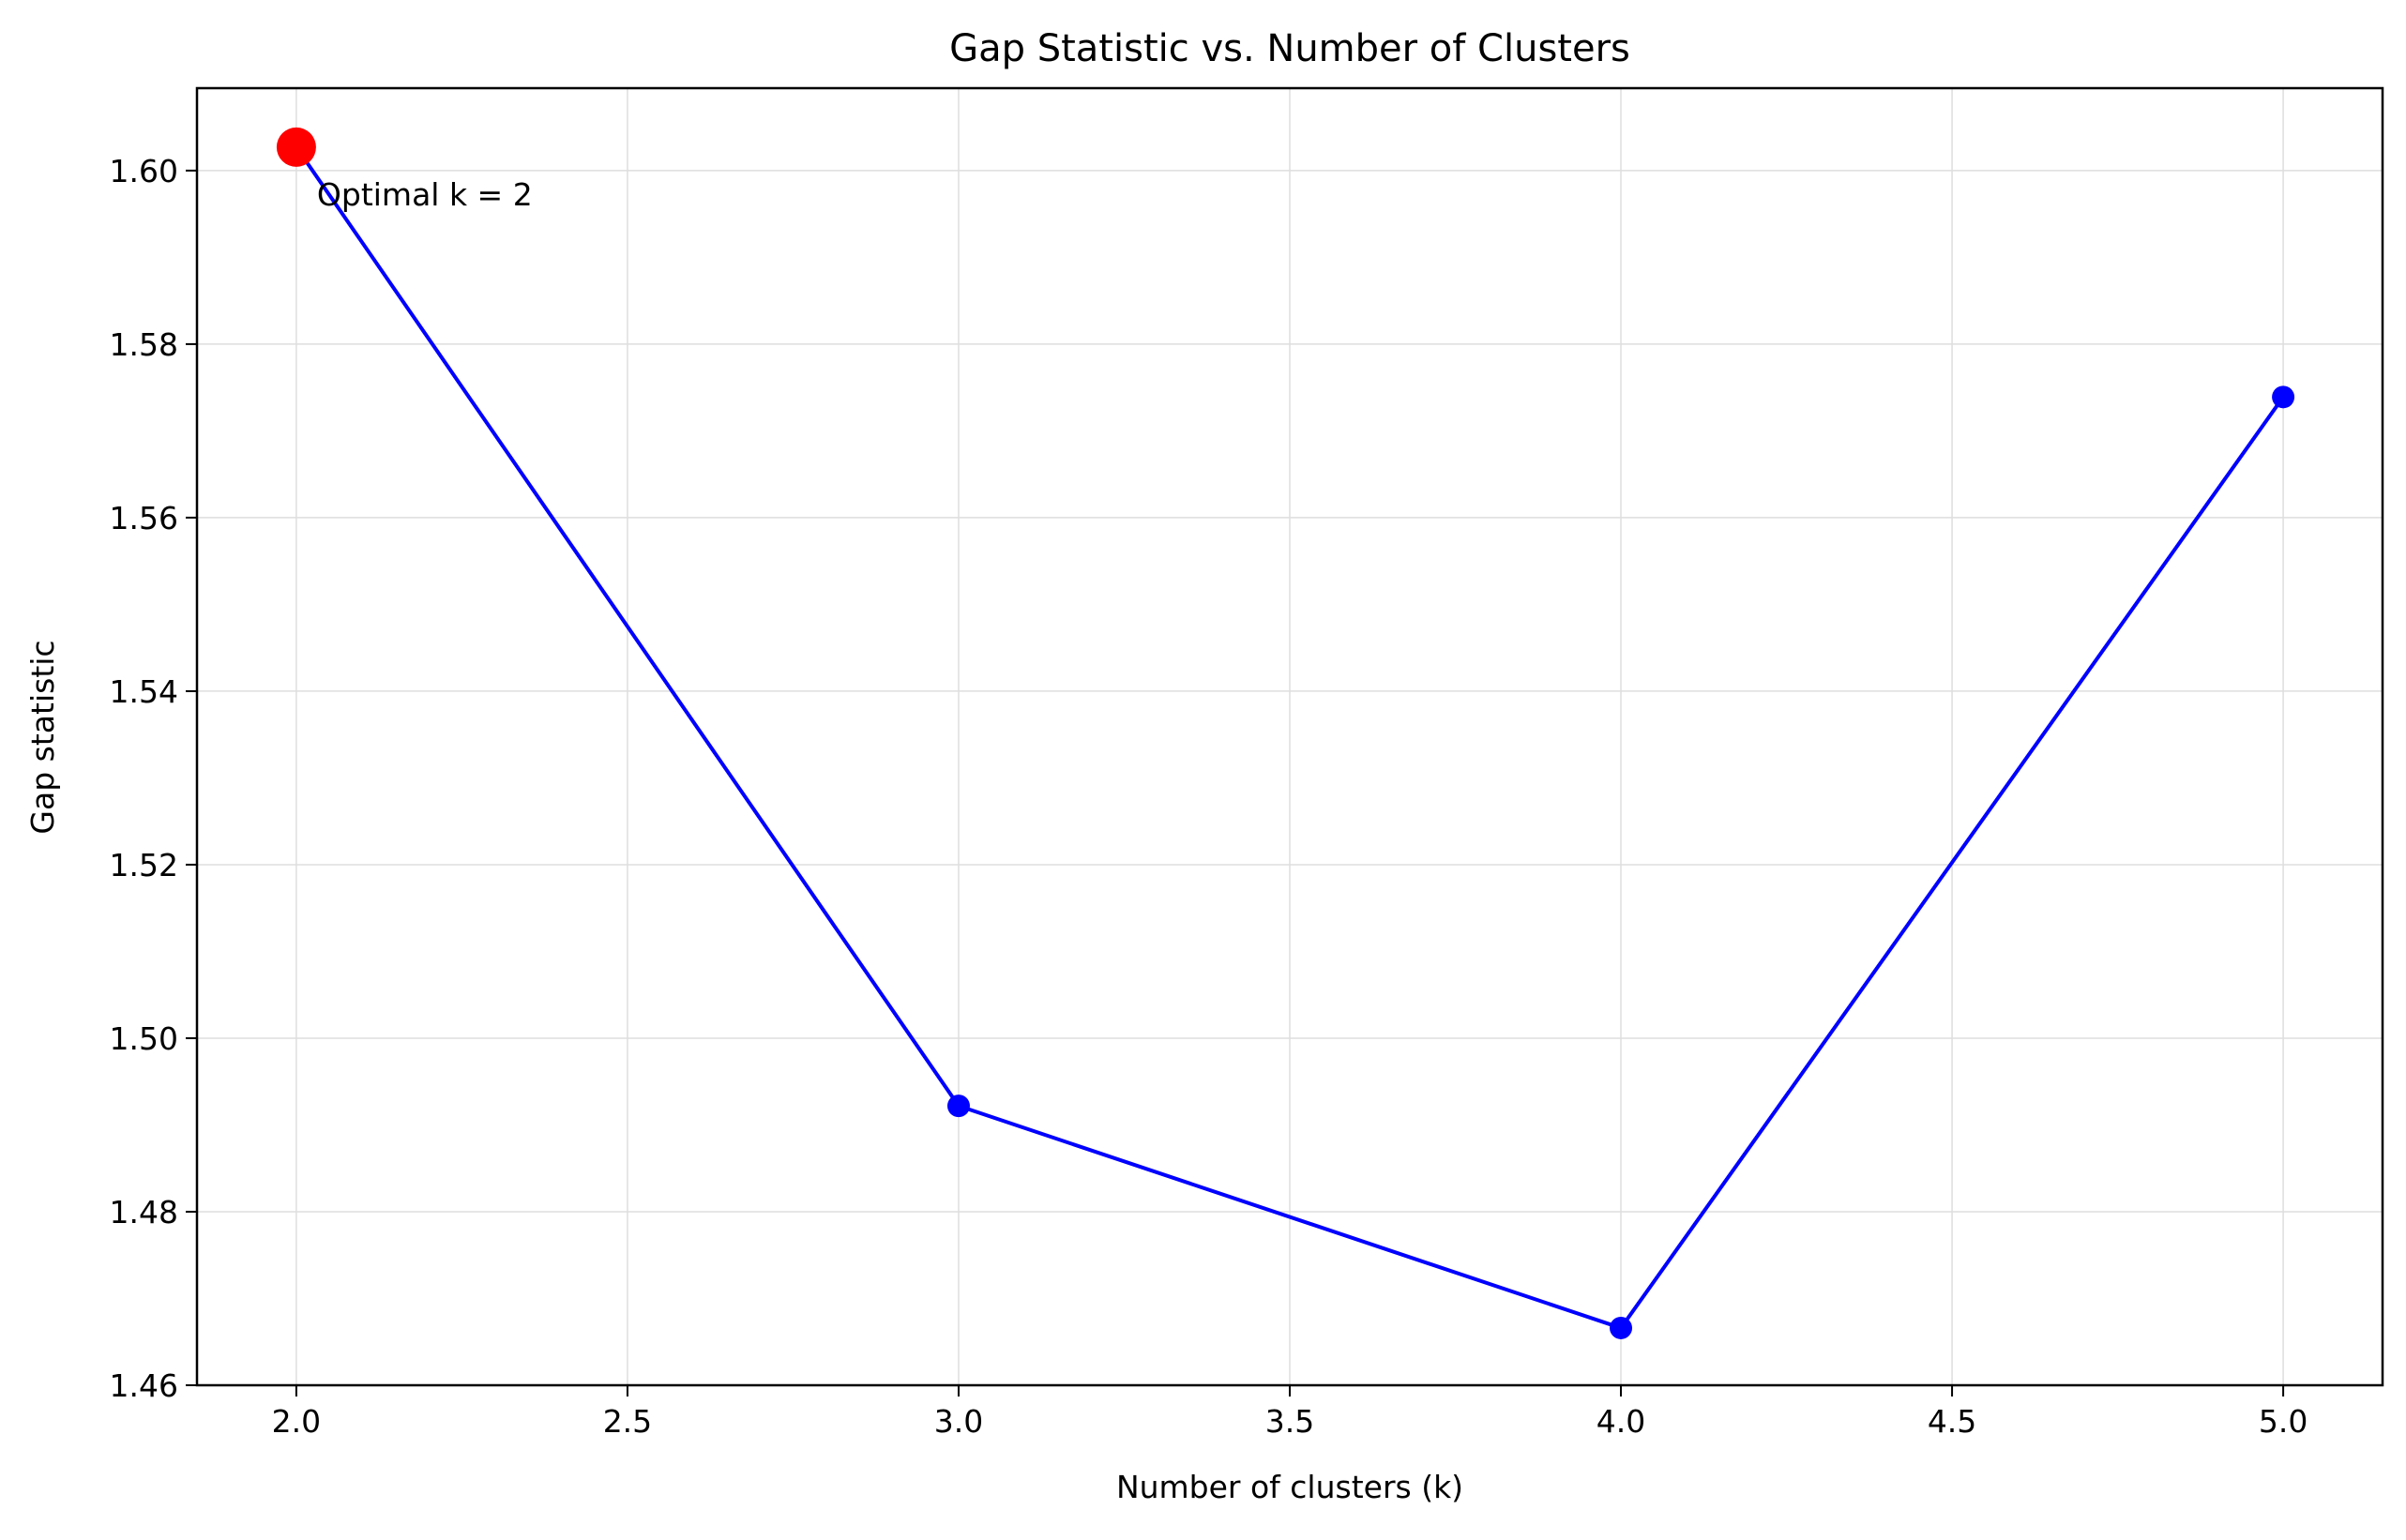 This screenshot has height=1540, width=2406. What do you see at coordinates (153, 778) in the screenshot?
I see `y-axis-ticks: 1.46 1.48 1.50 1.52 1.54 1.56 1.58 1.60` at bounding box center [153, 778].